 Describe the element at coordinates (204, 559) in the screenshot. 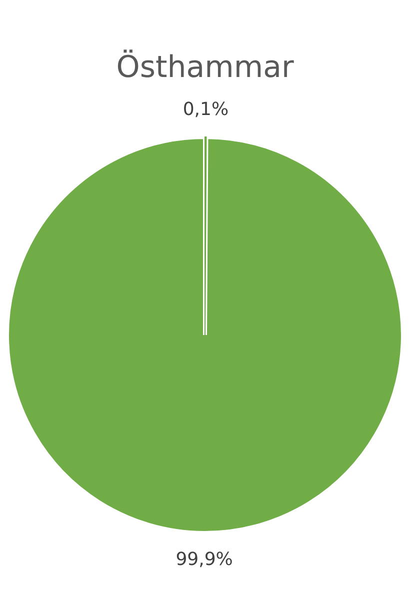

I see `data-label: 99,9%` at that location.